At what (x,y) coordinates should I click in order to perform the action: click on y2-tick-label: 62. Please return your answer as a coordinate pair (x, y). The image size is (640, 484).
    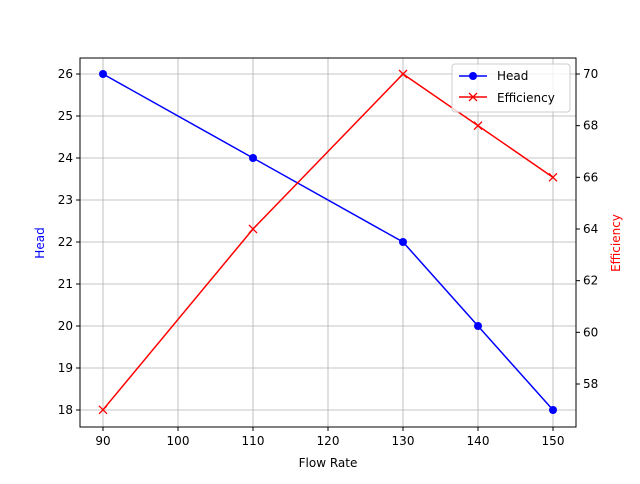
    Looking at the image, I should click on (590, 281).